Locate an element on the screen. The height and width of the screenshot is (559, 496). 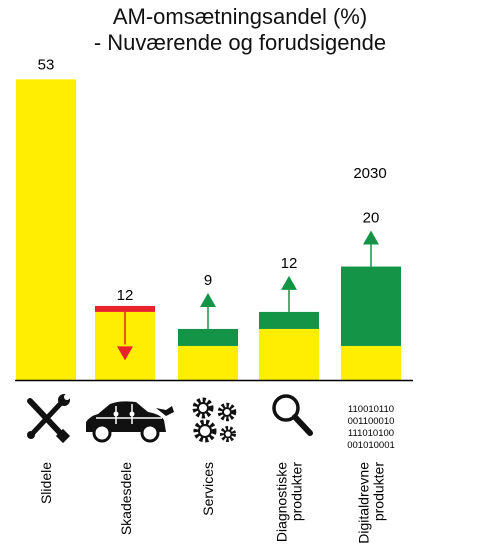
category-label-line-4-0: Digitaldrevne is located at coordinates (364, 503).